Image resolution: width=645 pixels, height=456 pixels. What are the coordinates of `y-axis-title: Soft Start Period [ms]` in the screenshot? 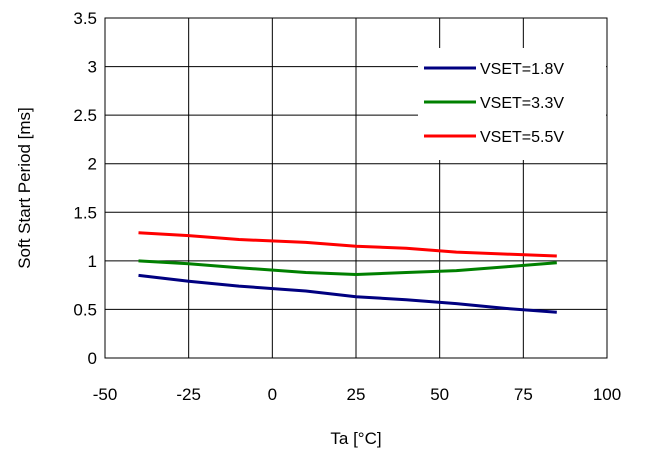 It's located at (24, 188).